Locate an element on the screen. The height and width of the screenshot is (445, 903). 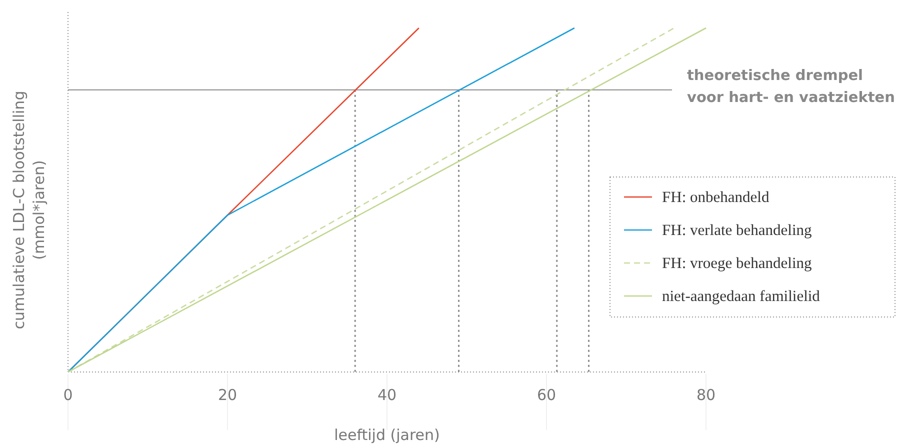
y-axis-title: cumulatieve LDL-C blootstelling (mmol*jaren) is located at coordinates (29, 210).